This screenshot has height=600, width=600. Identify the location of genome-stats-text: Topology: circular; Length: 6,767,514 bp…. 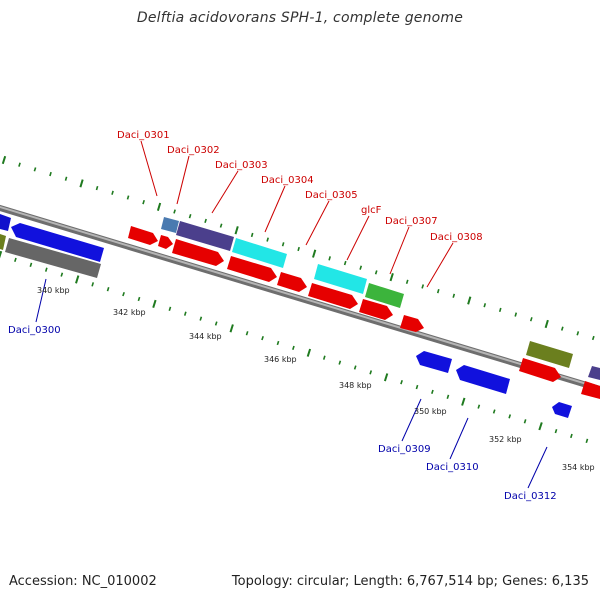
(410, 581).